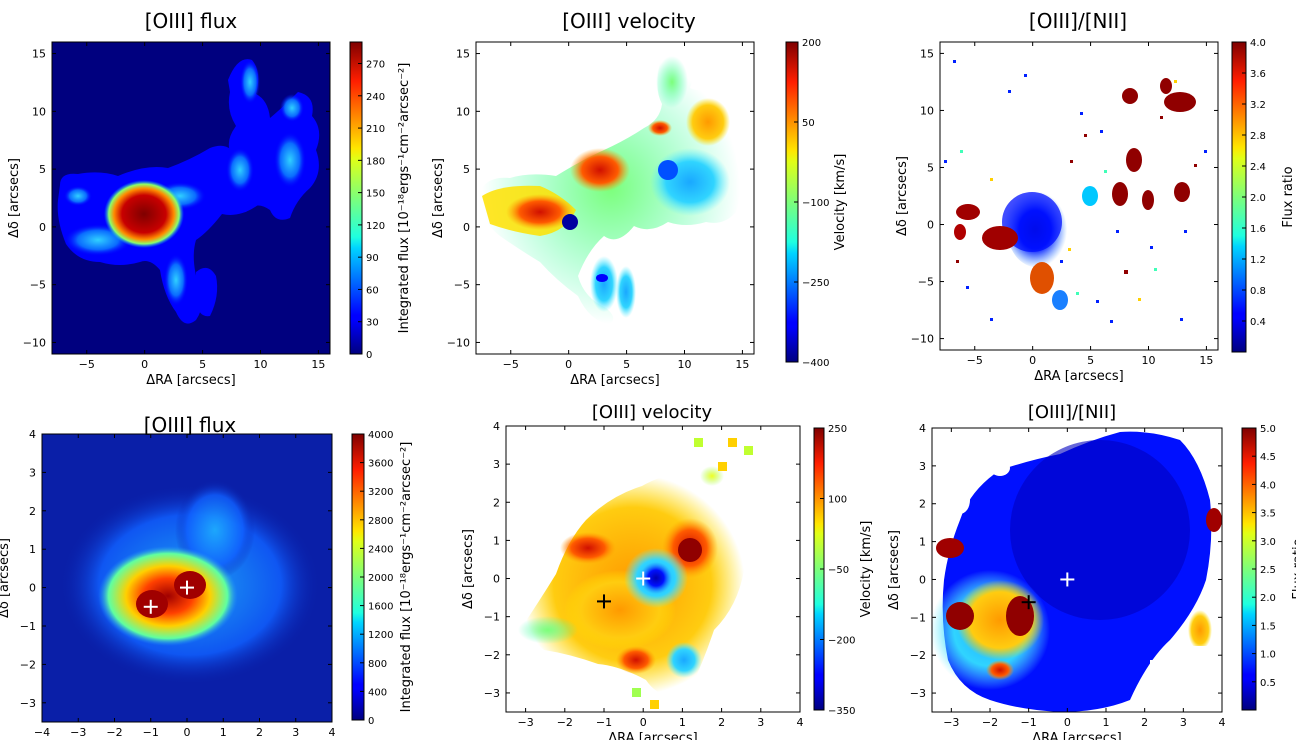  Describe the element at coordinates (332, 732) in the screenshot. I see `x-tick-label: 4` at that location.